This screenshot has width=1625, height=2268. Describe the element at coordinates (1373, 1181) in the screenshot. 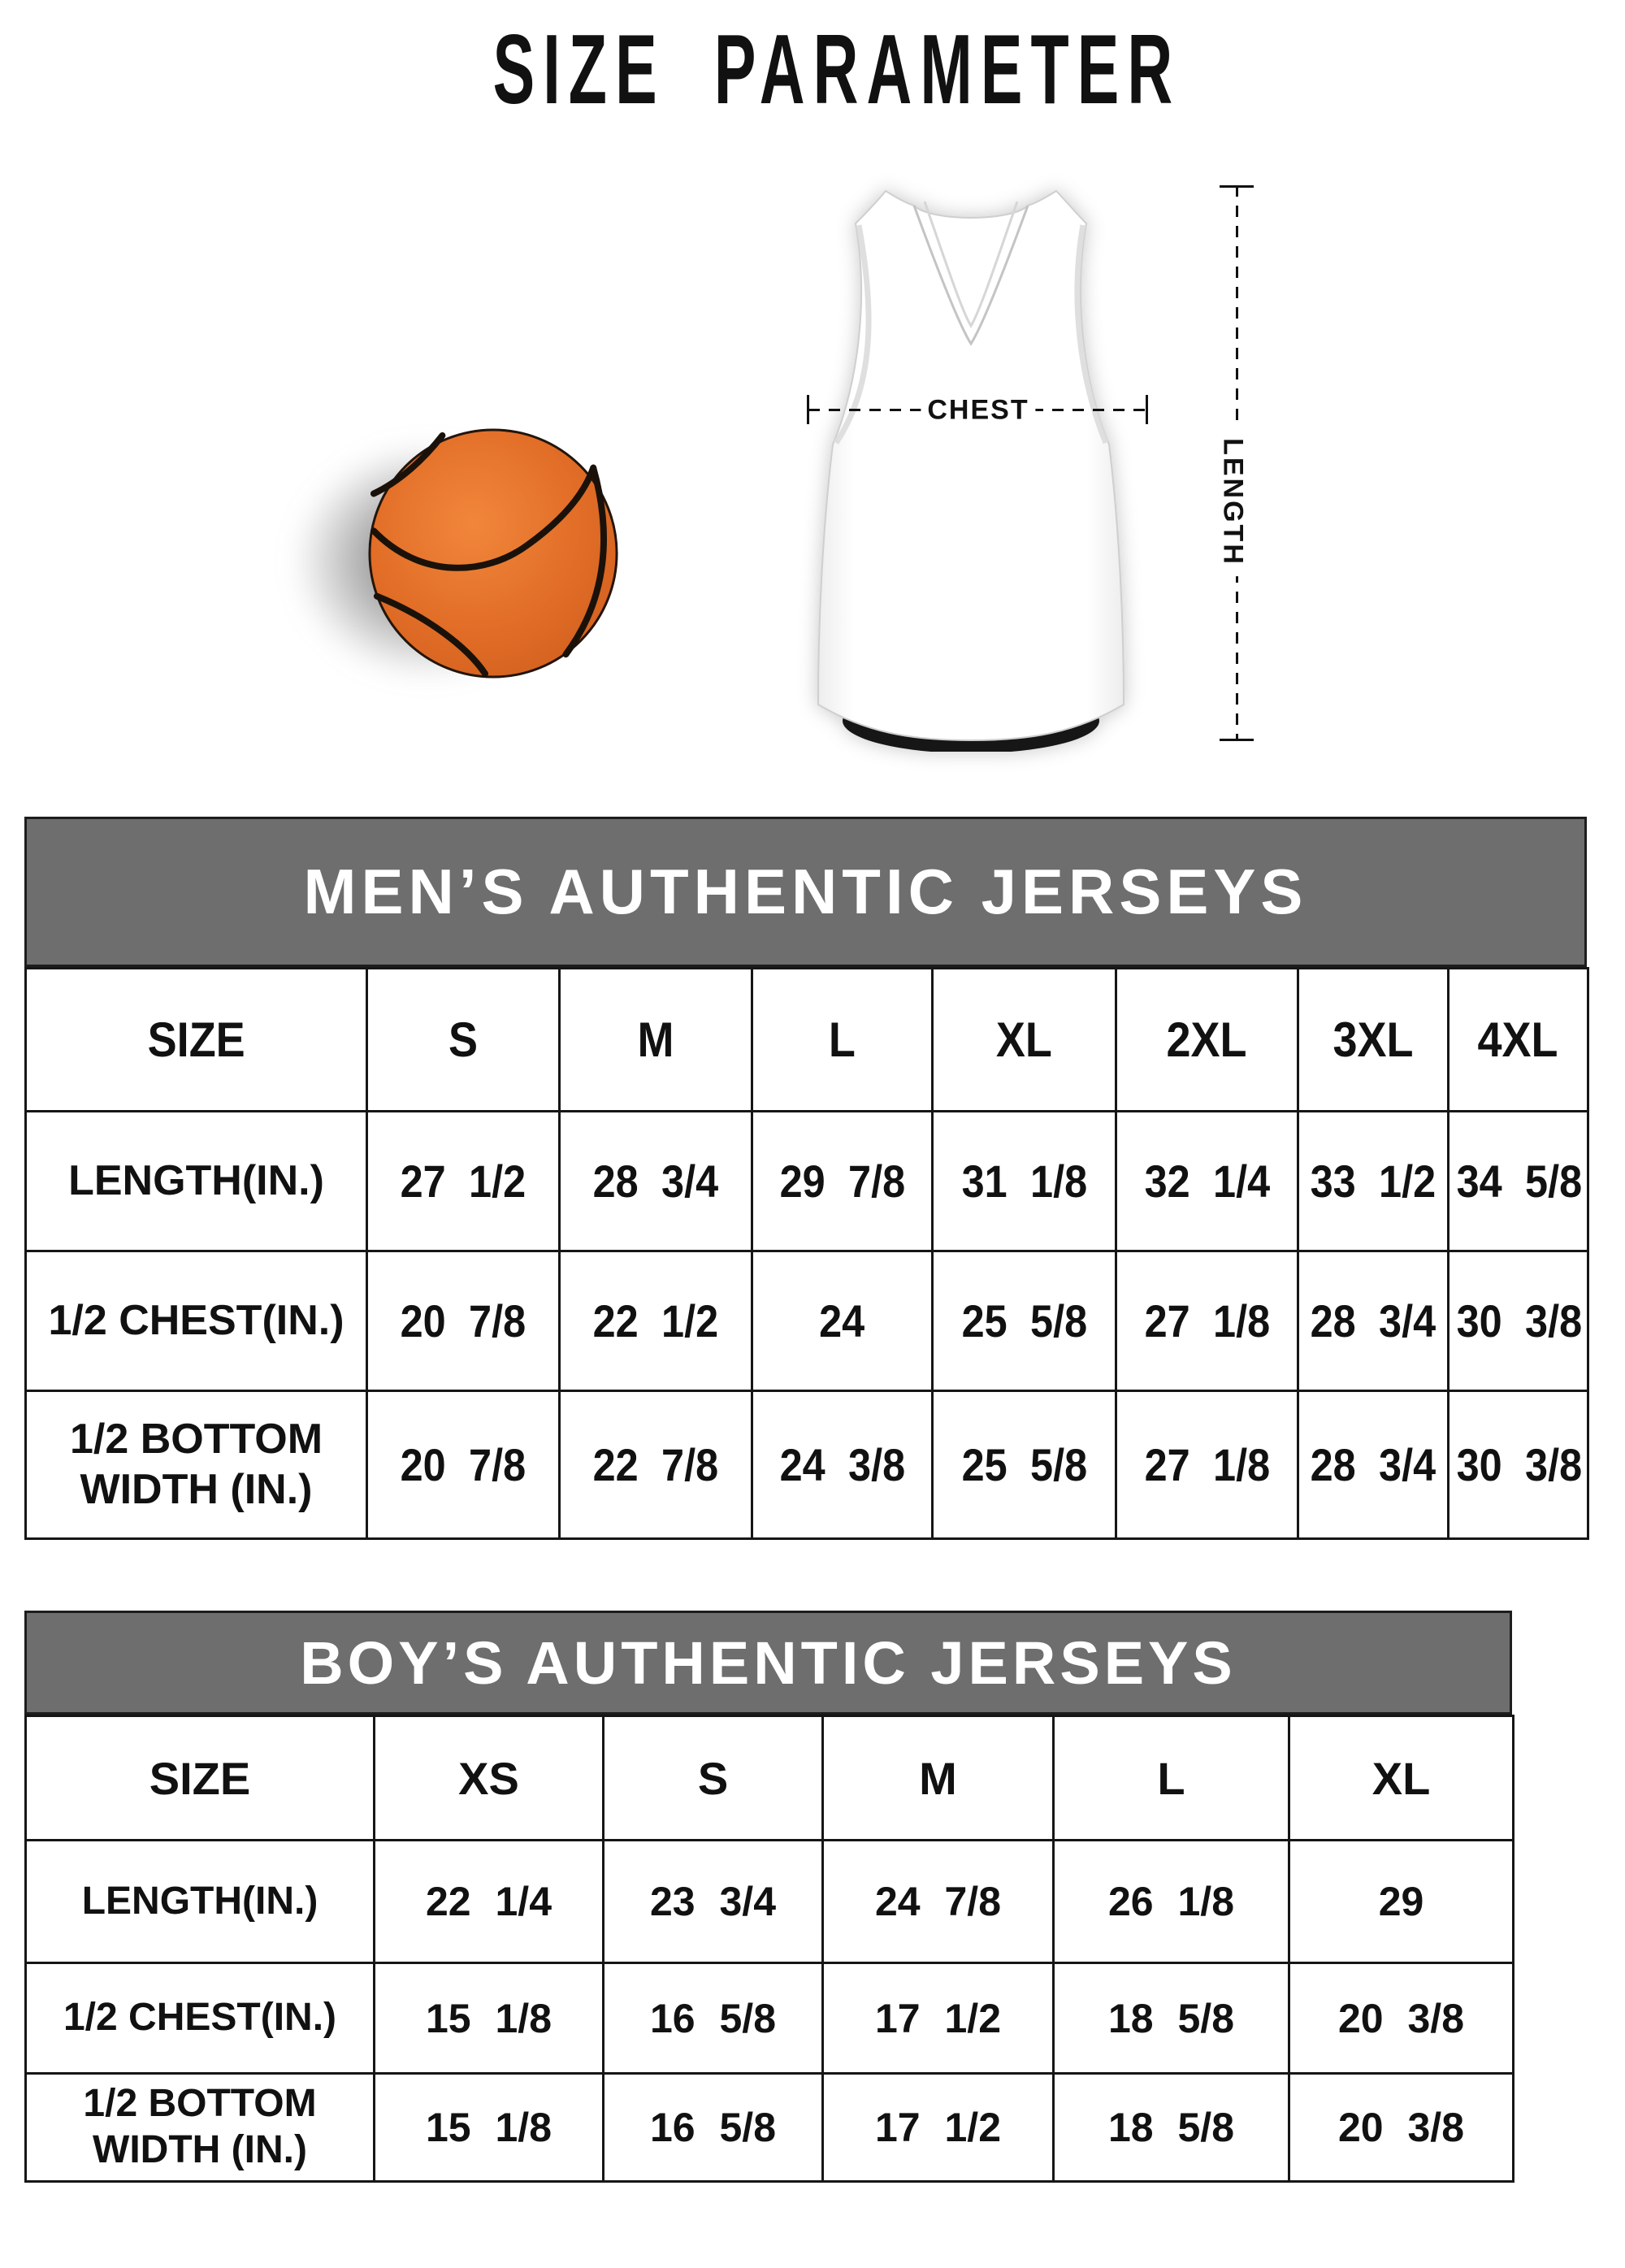

I see `mens-length-3xl: 33 1/2` at that location.